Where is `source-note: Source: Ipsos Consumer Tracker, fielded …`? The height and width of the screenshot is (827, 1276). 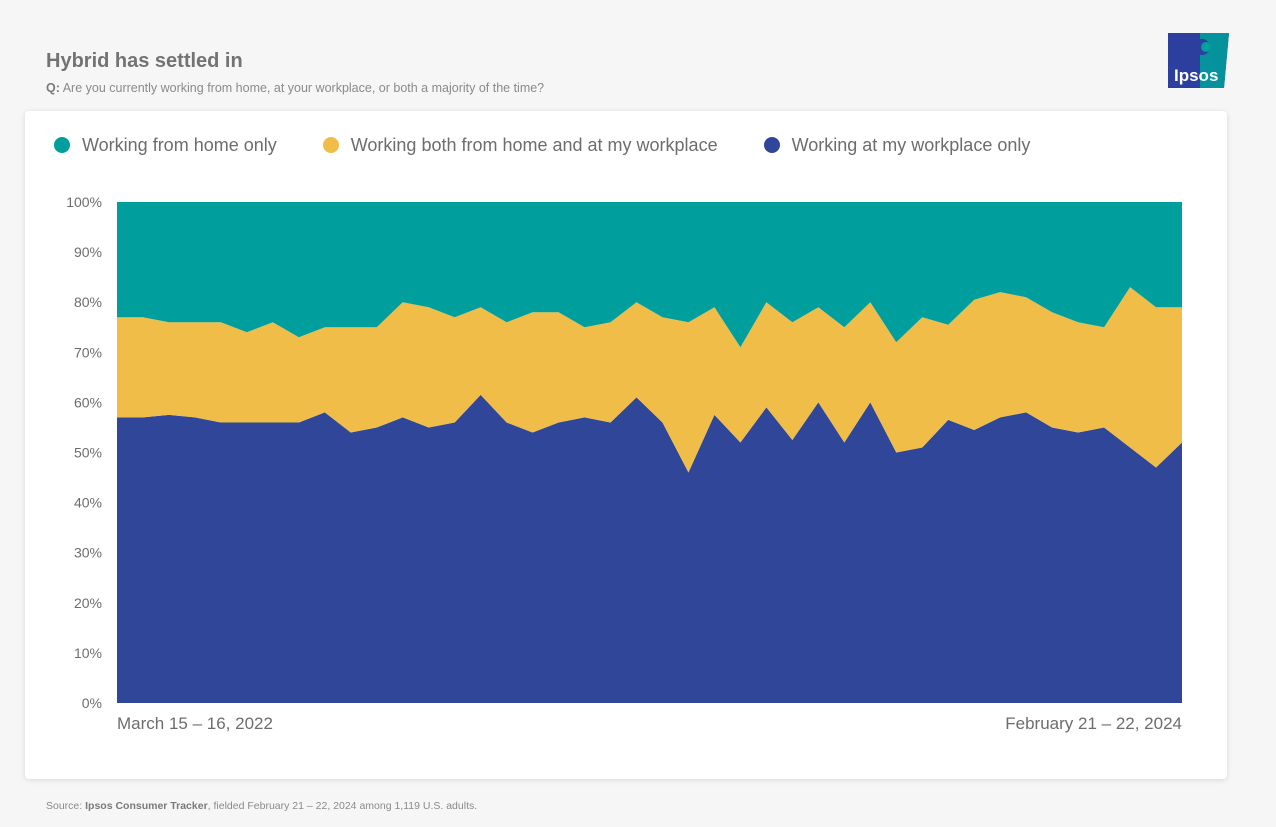
source-note: Source: Ipsos Consumer Tracker, fielded … is located at coordinates (261, 806).